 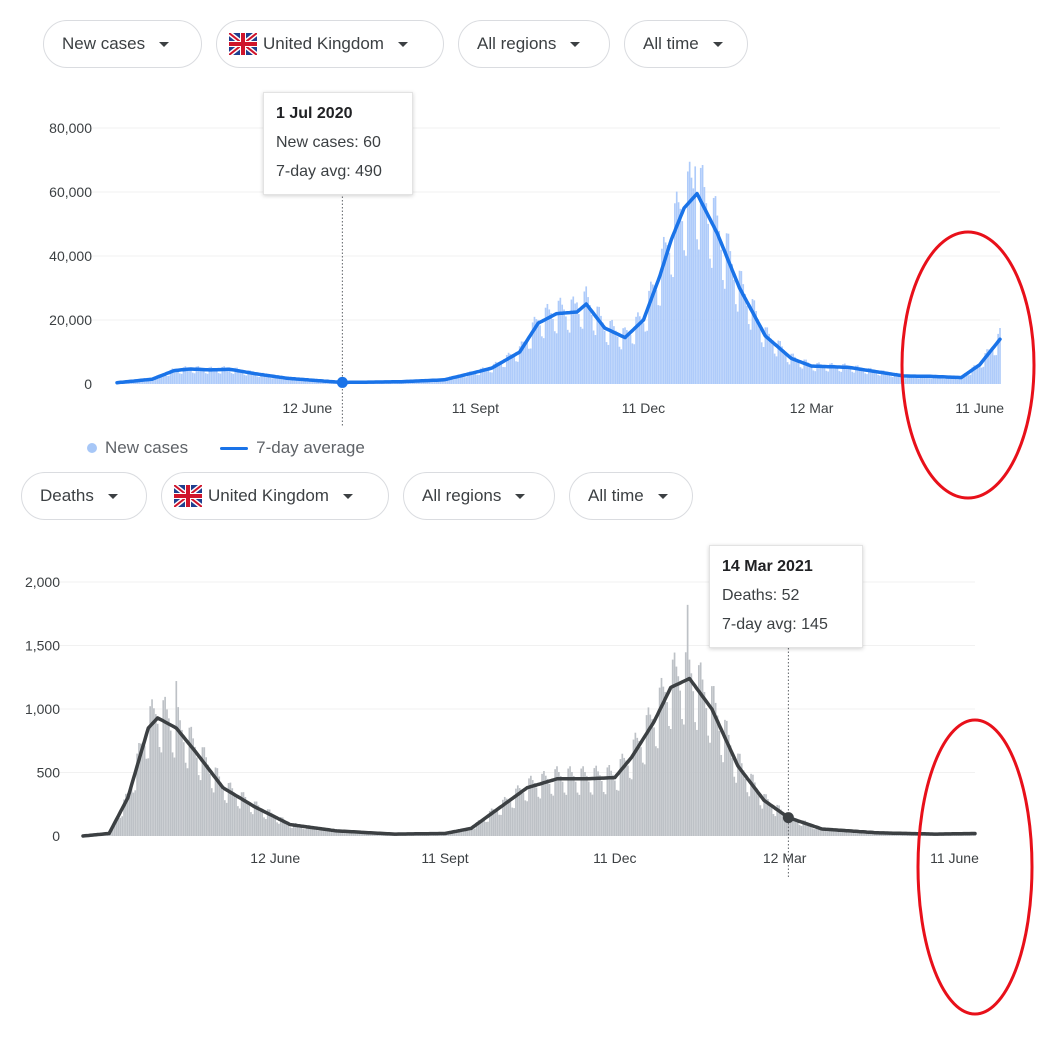 What do you see at coordinates (275, 858) in the screenshot?
I see `x-tick-label: 12 June` at bounding box center [275, 858].